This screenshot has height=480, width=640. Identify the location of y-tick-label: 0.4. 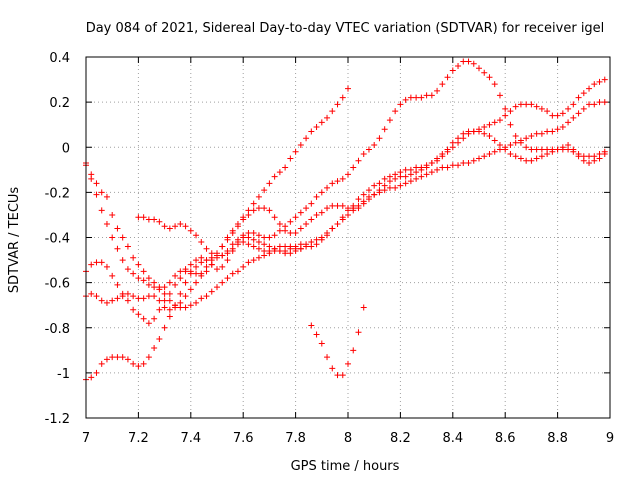
(59, 58).